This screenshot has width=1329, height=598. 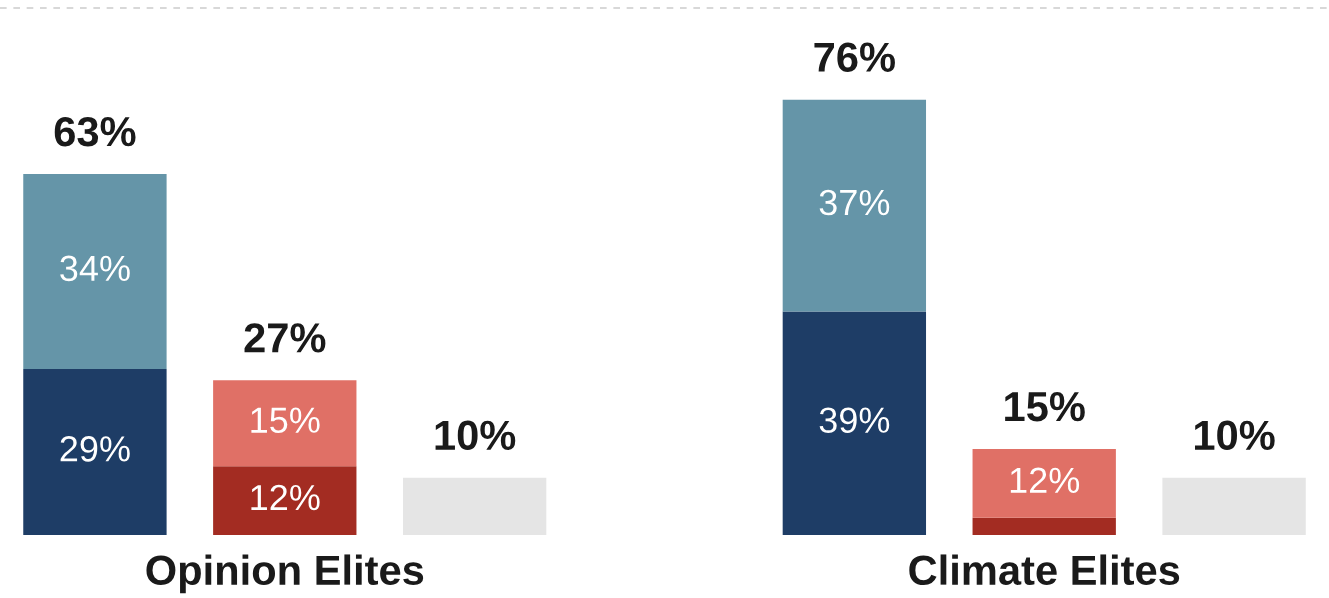 I want to click on total-label: 76%, so click(x=854, y=57).